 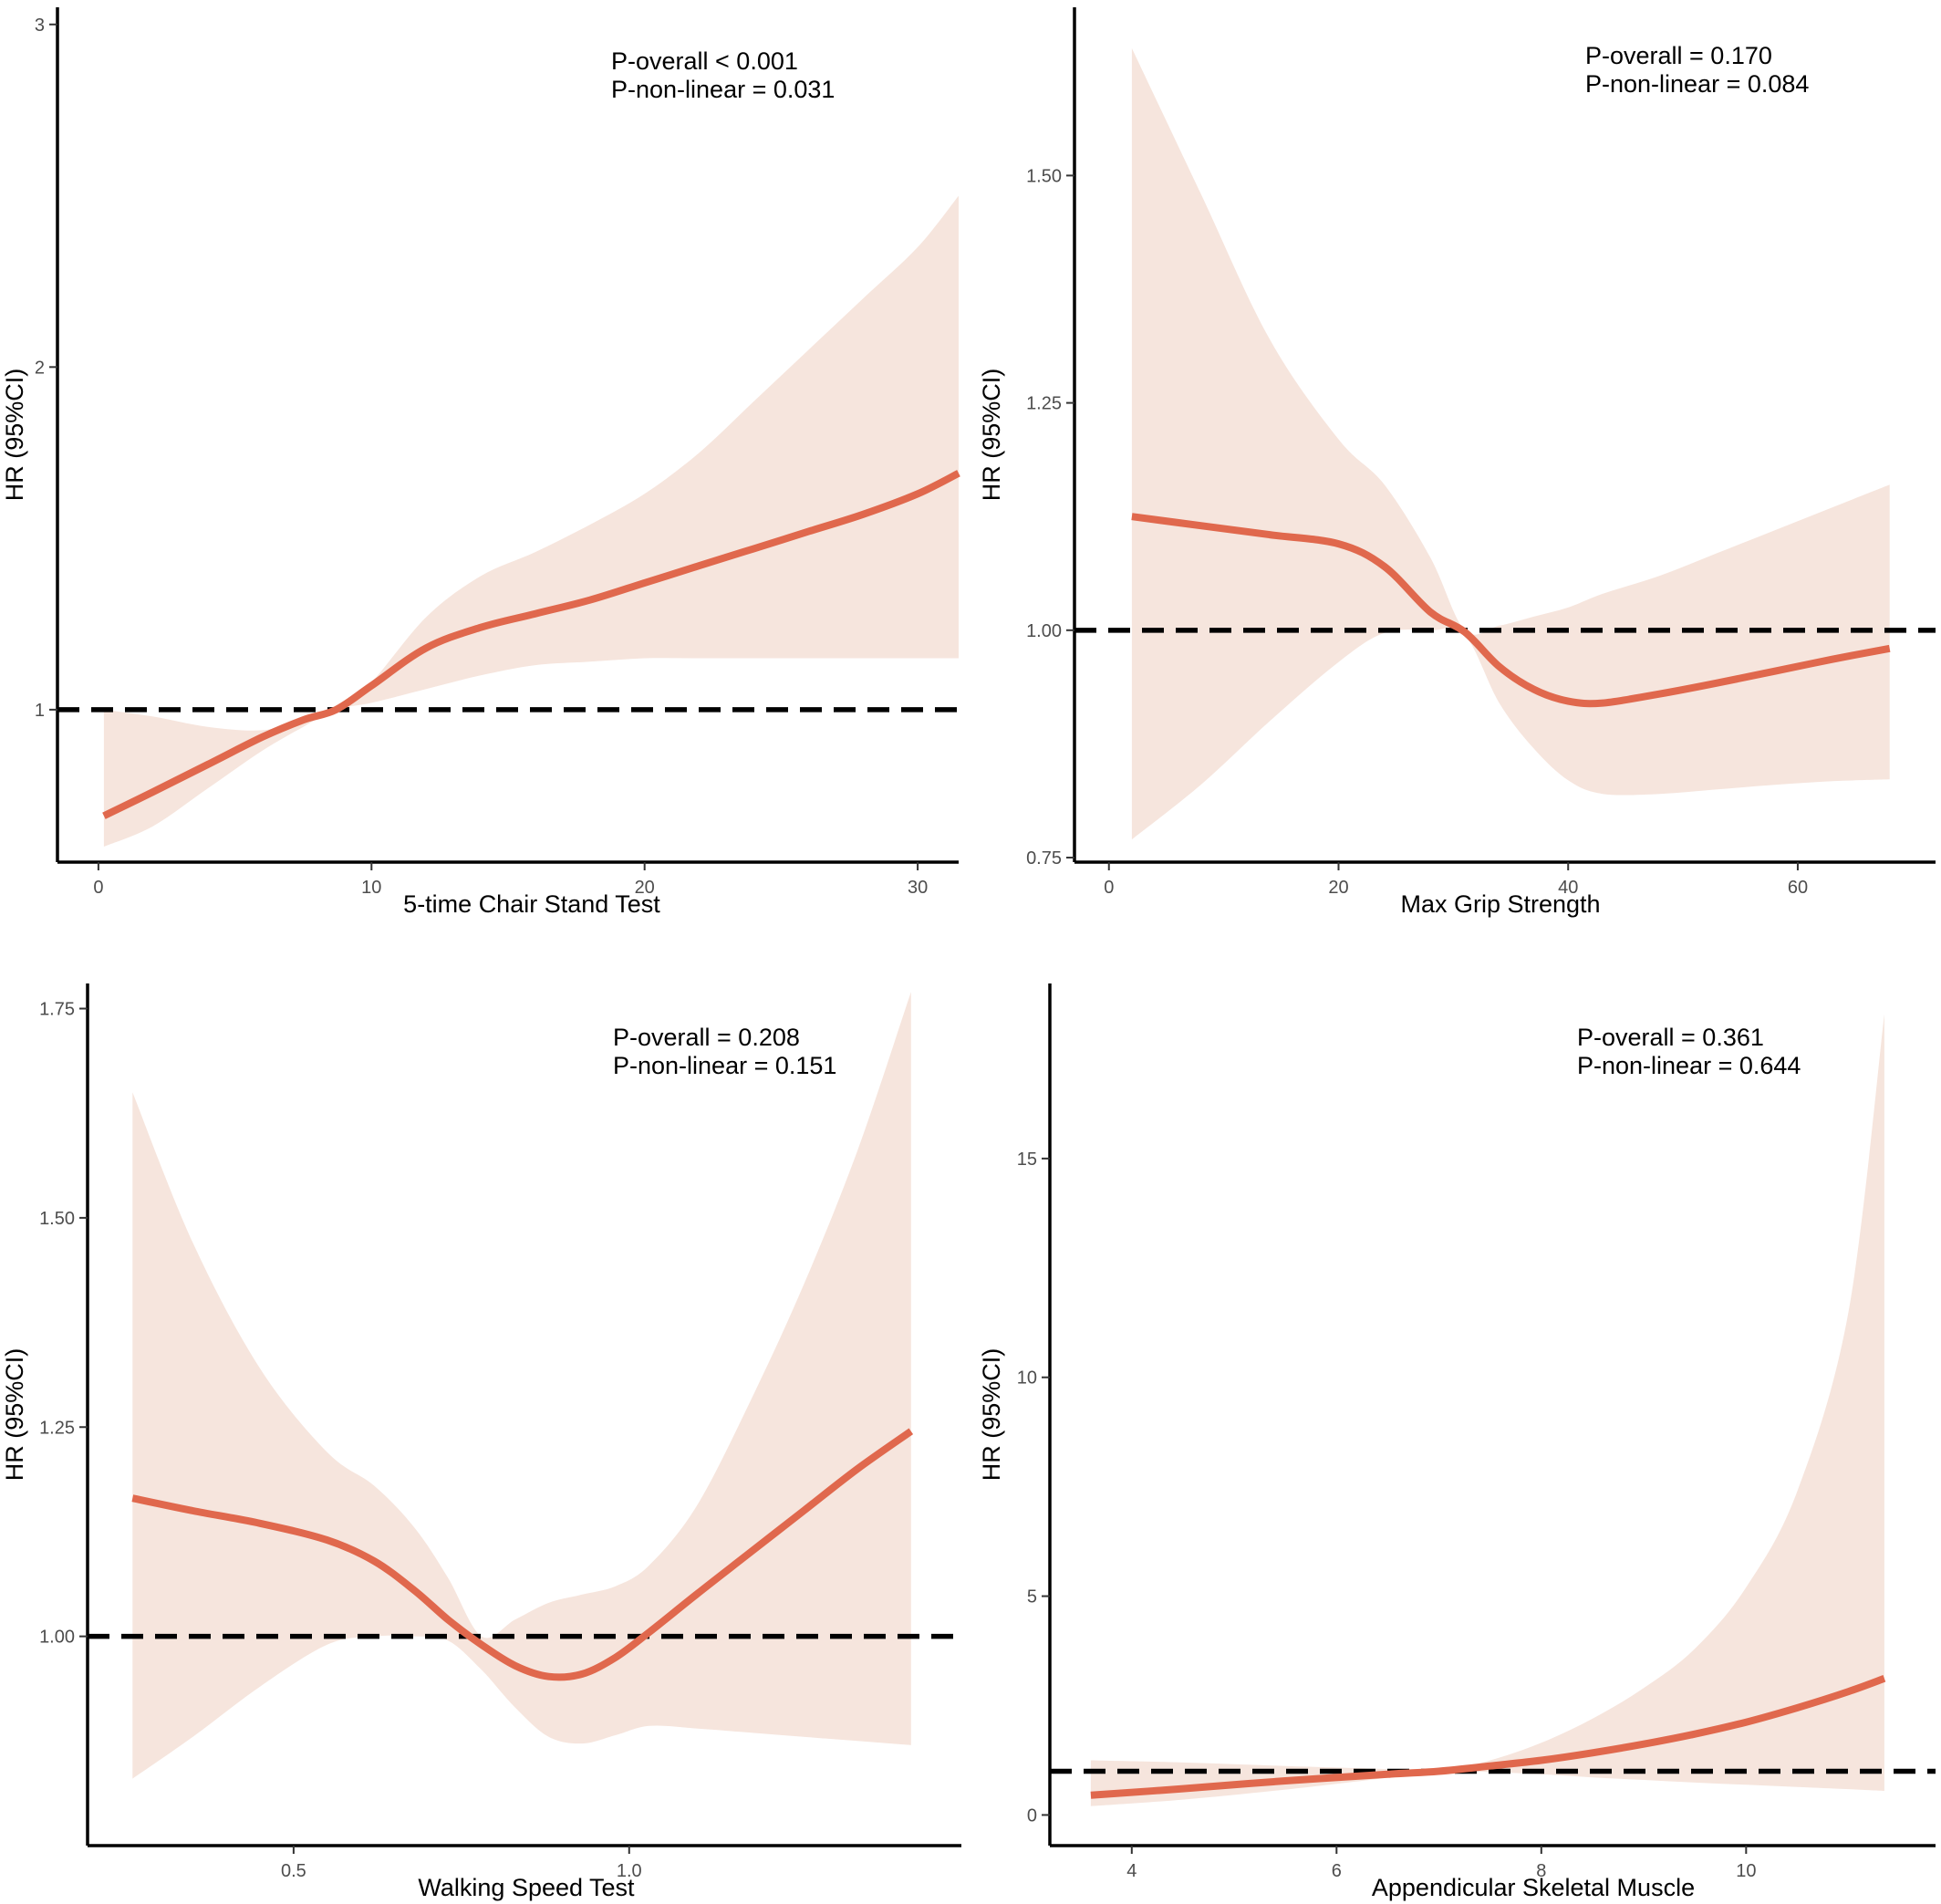 What do you see at coordinates (527, 1888) in the screenshot?
I see `x-axis-title: Walking Speed Test` at bounding box center [527, 1888].